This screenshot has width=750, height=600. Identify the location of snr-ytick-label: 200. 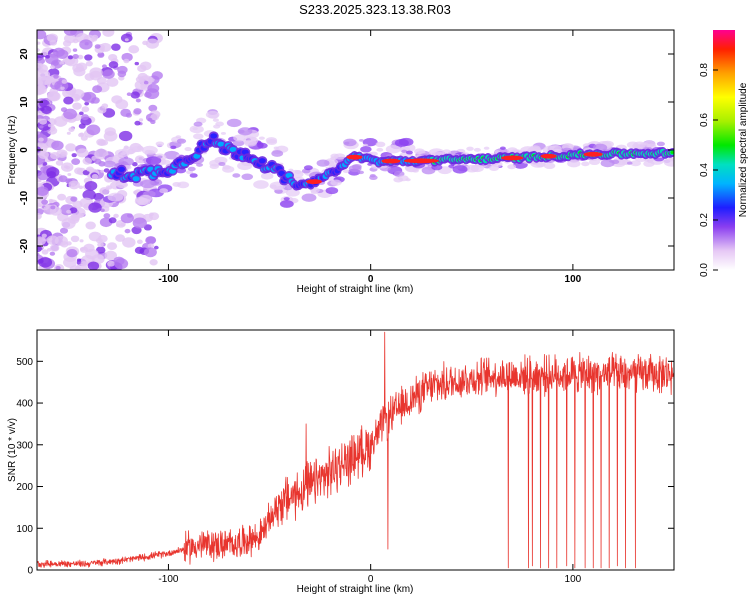
(24, 487).